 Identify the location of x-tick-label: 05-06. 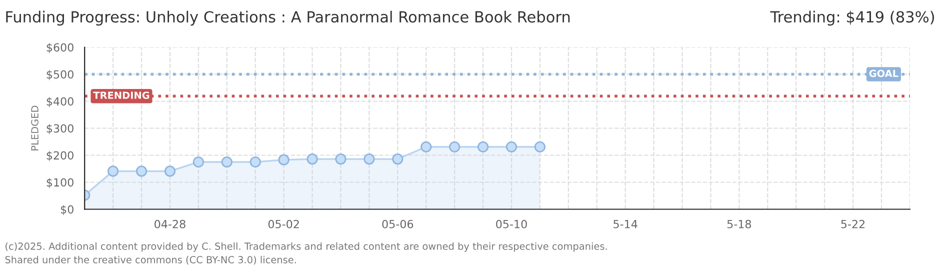
(398, 224).